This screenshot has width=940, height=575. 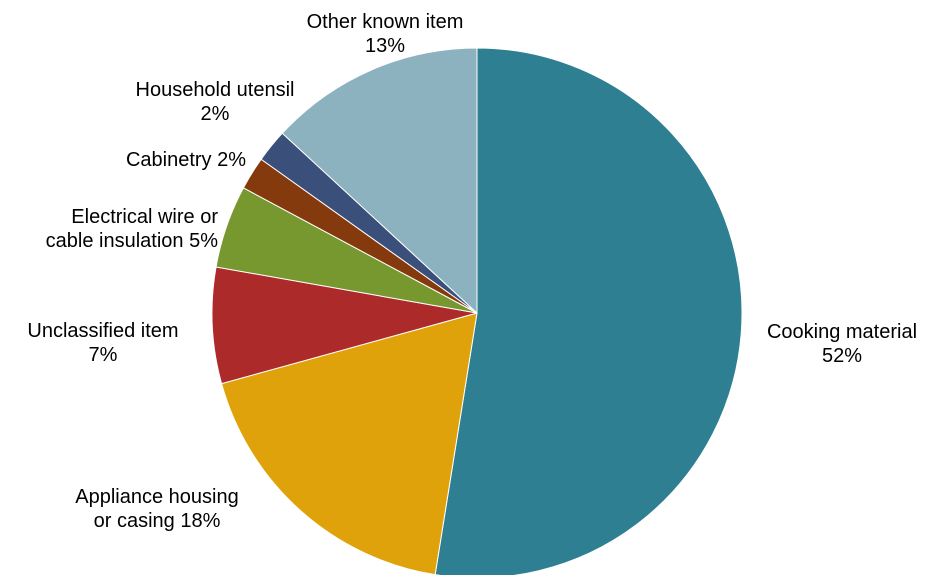 I want to click on label-line: Household utensil, so click(x=215, y=90).